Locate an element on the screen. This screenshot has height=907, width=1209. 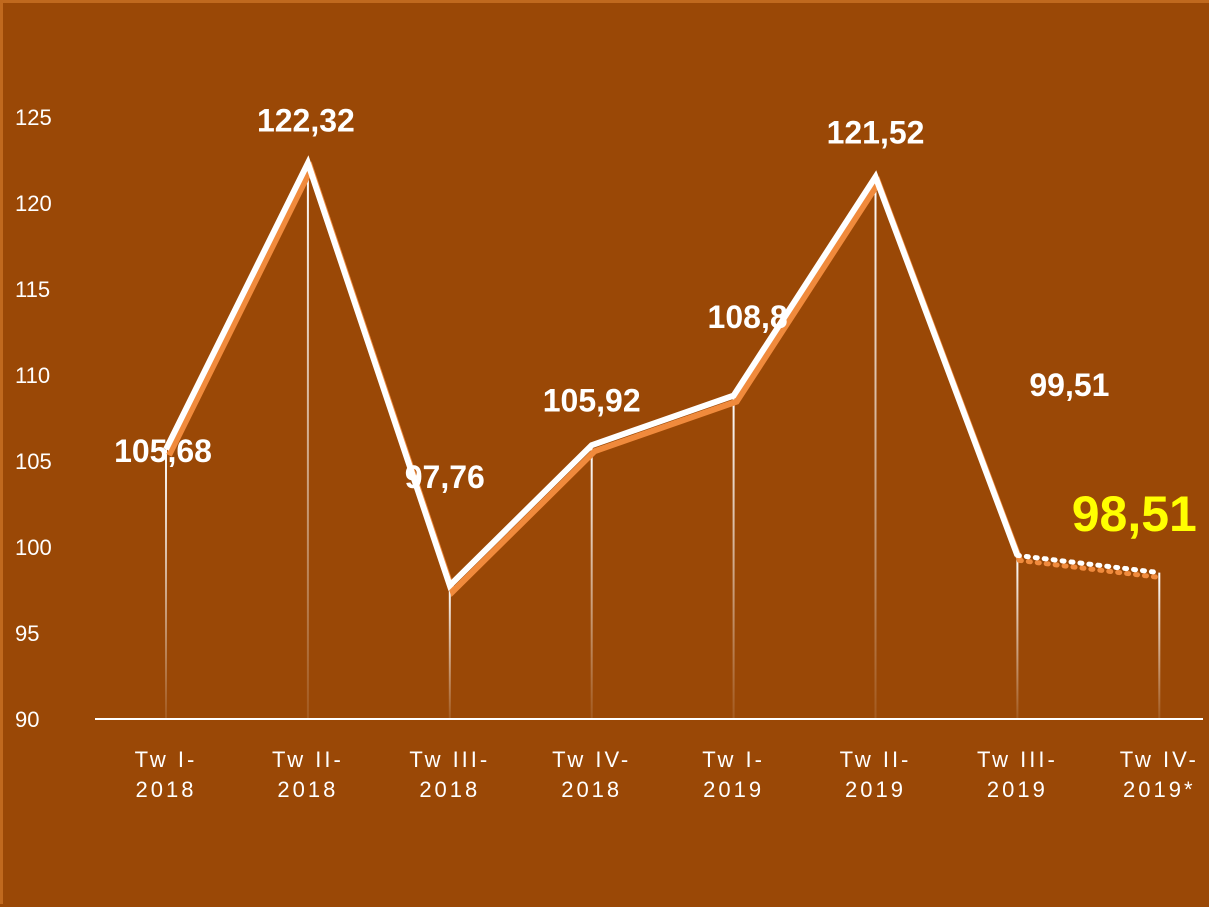
x-tick-label: Tw II-2018 is located at coordinates (308, 774).